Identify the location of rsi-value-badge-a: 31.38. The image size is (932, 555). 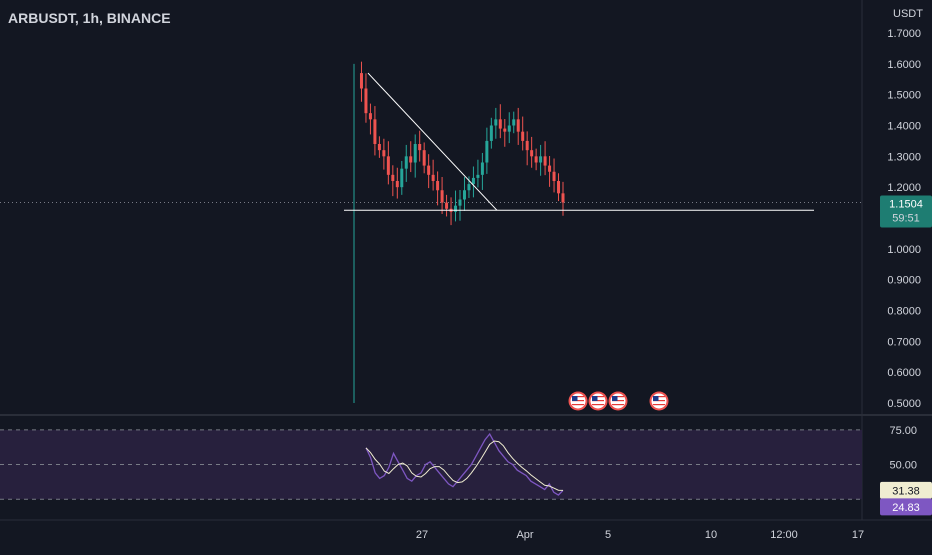
(906, 490).